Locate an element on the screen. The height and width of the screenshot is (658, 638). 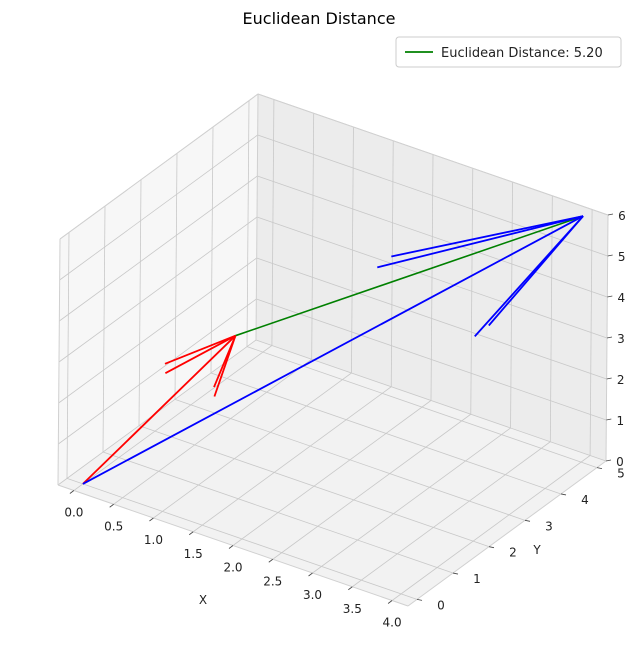
y-axis-ticks: 0 1 2 3 4 5 is located at coordinates (520, 539).